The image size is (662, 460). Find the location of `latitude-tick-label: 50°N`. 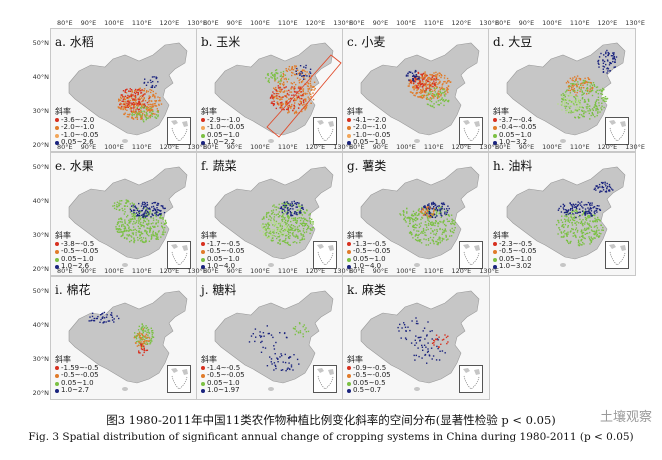

latitude-tick-label: 50°N is located at coordinates (40, 291).